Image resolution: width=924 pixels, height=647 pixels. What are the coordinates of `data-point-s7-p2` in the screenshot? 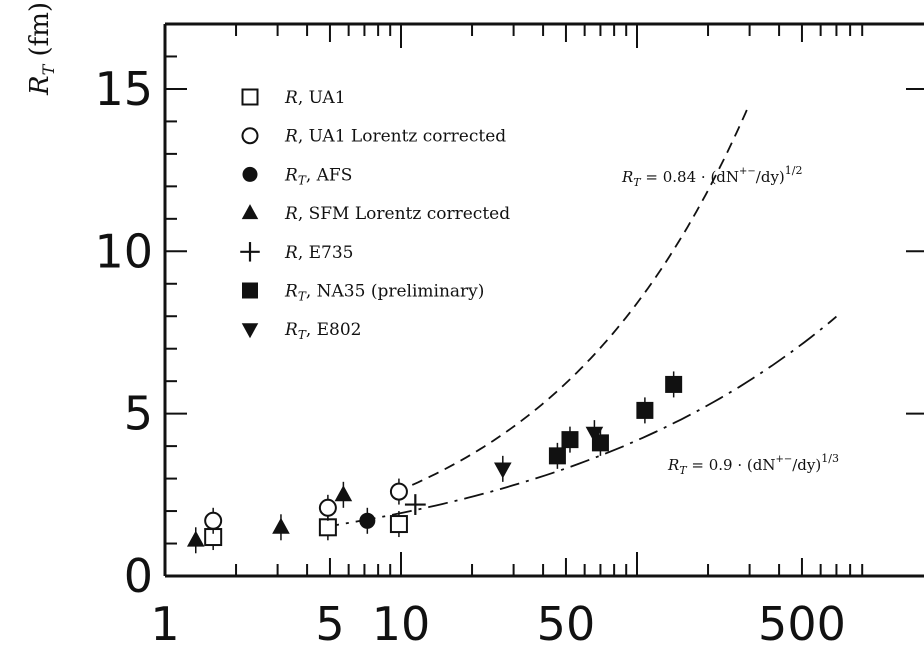 It's located at (594, 434).